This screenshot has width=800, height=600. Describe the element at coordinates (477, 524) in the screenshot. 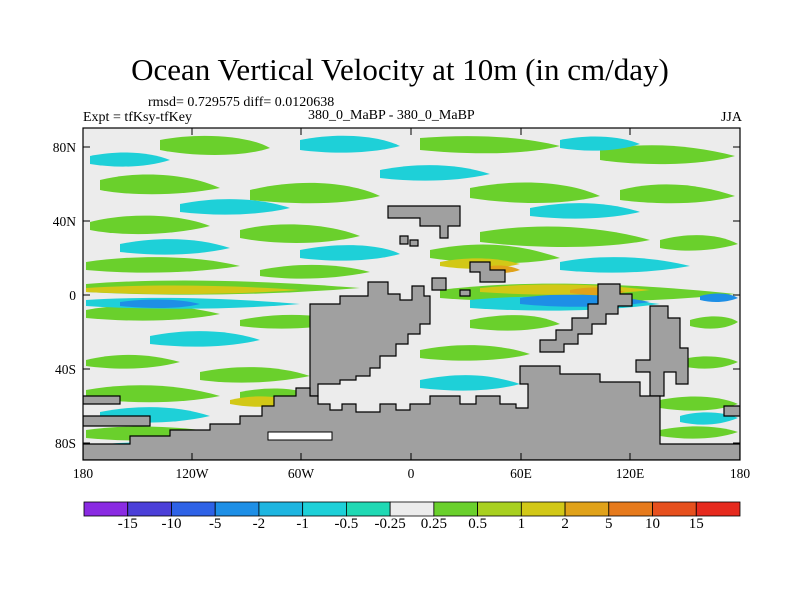

I see `colorbar-label: 0.5` at that location.